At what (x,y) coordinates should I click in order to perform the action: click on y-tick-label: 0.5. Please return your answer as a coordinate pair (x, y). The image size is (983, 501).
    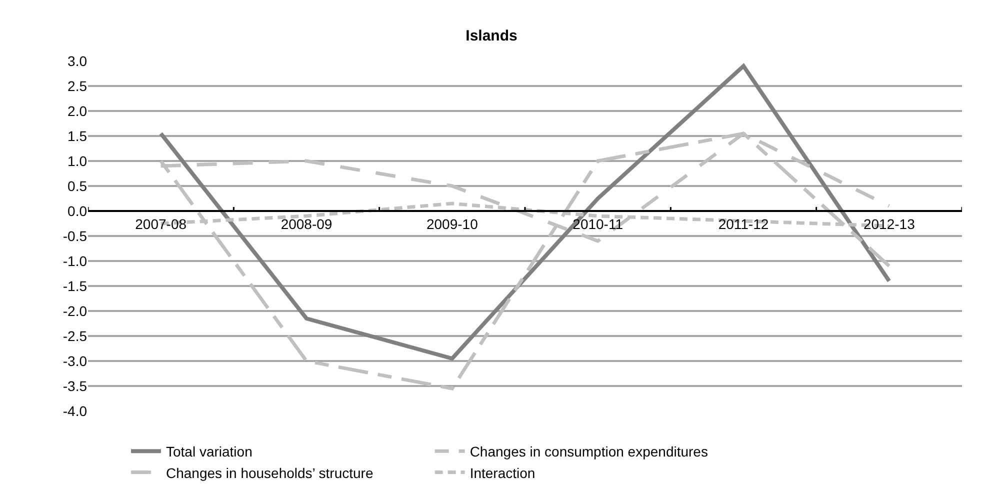
    Looking at the image, I should click on (78, 186).